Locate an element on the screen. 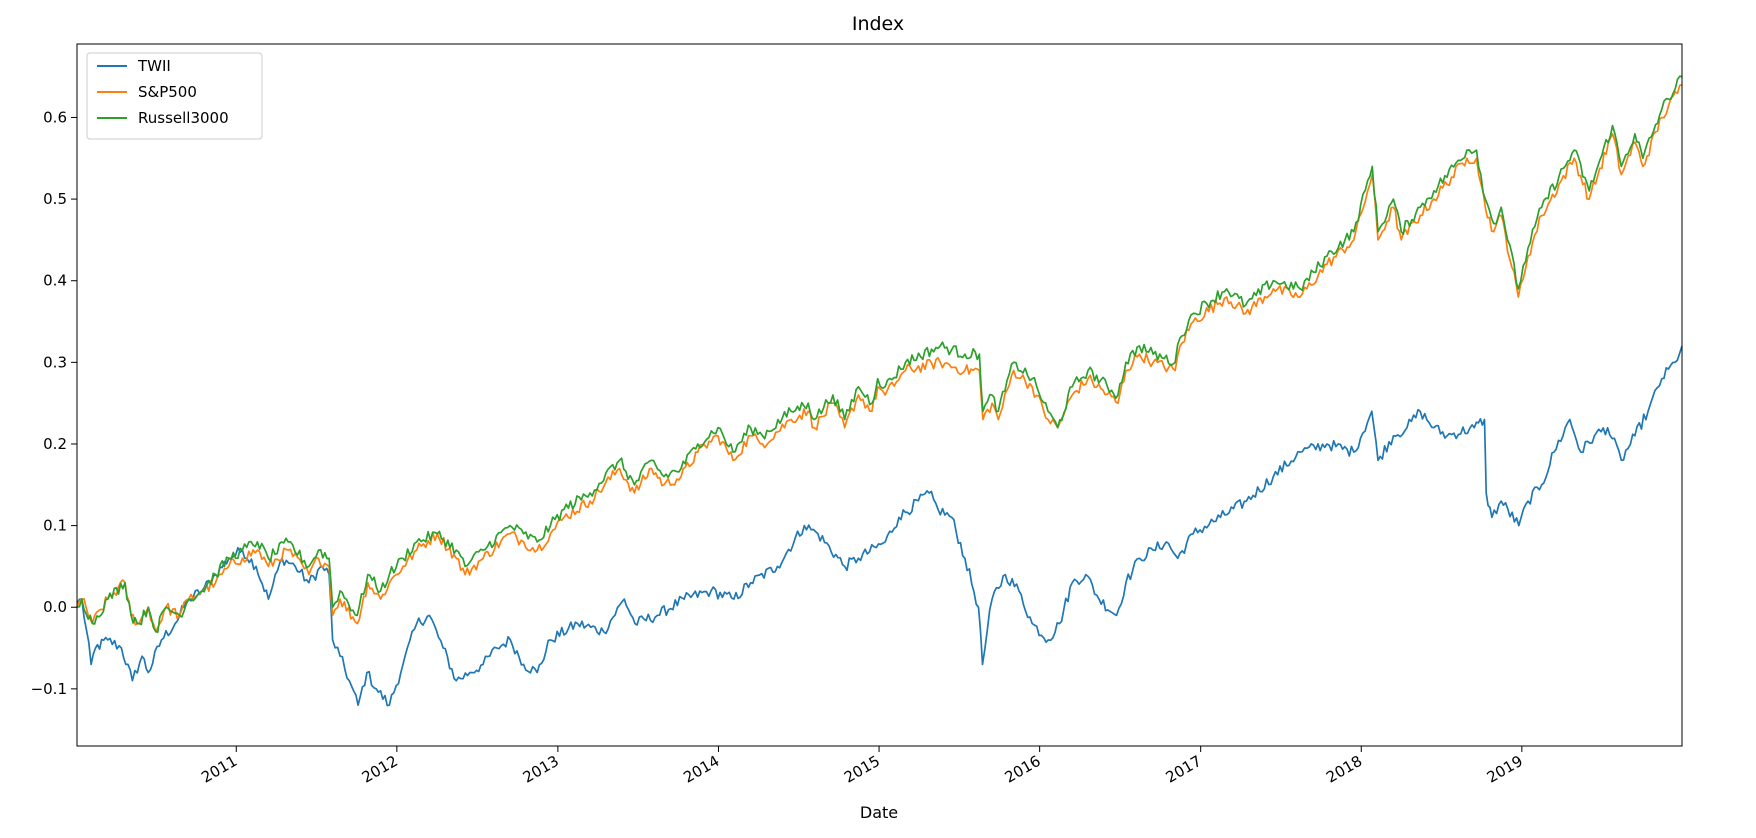  y-tick-label: 0.0 is located at coordinates (55, 607).